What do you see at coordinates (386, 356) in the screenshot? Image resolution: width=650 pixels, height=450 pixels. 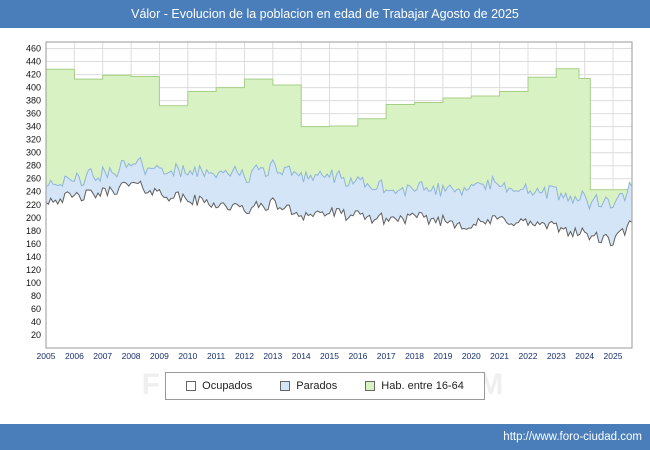 I see `svg-text: 2017` at bounding box center [386, 356].